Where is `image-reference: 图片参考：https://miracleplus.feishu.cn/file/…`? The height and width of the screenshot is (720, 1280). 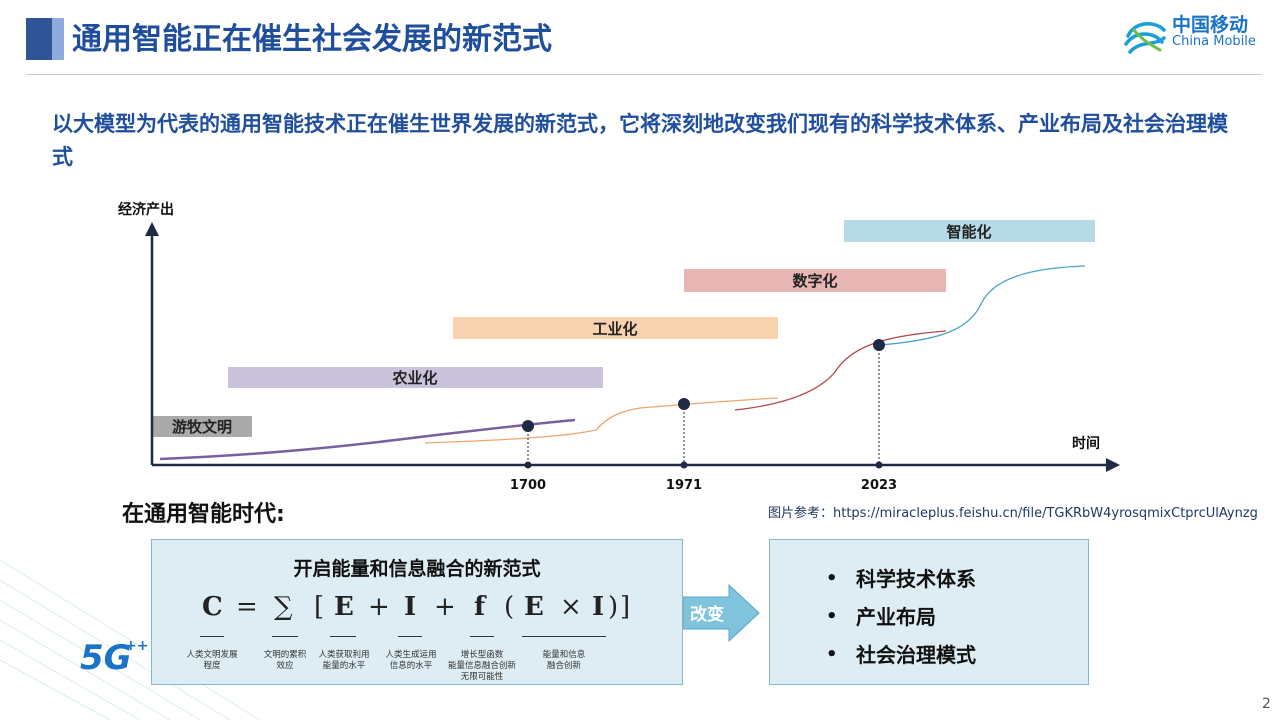 image-reference: 图片参考：https://miracleplus.feishu.cn/file/… is located at coordinates (1013, 513).